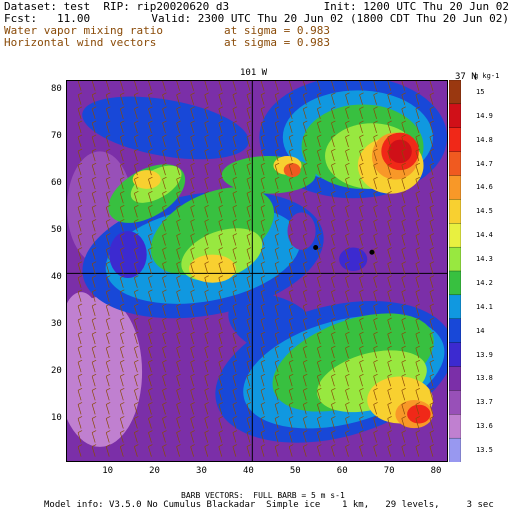  I want to click on y-tick-label: 50, so click(56, 230).